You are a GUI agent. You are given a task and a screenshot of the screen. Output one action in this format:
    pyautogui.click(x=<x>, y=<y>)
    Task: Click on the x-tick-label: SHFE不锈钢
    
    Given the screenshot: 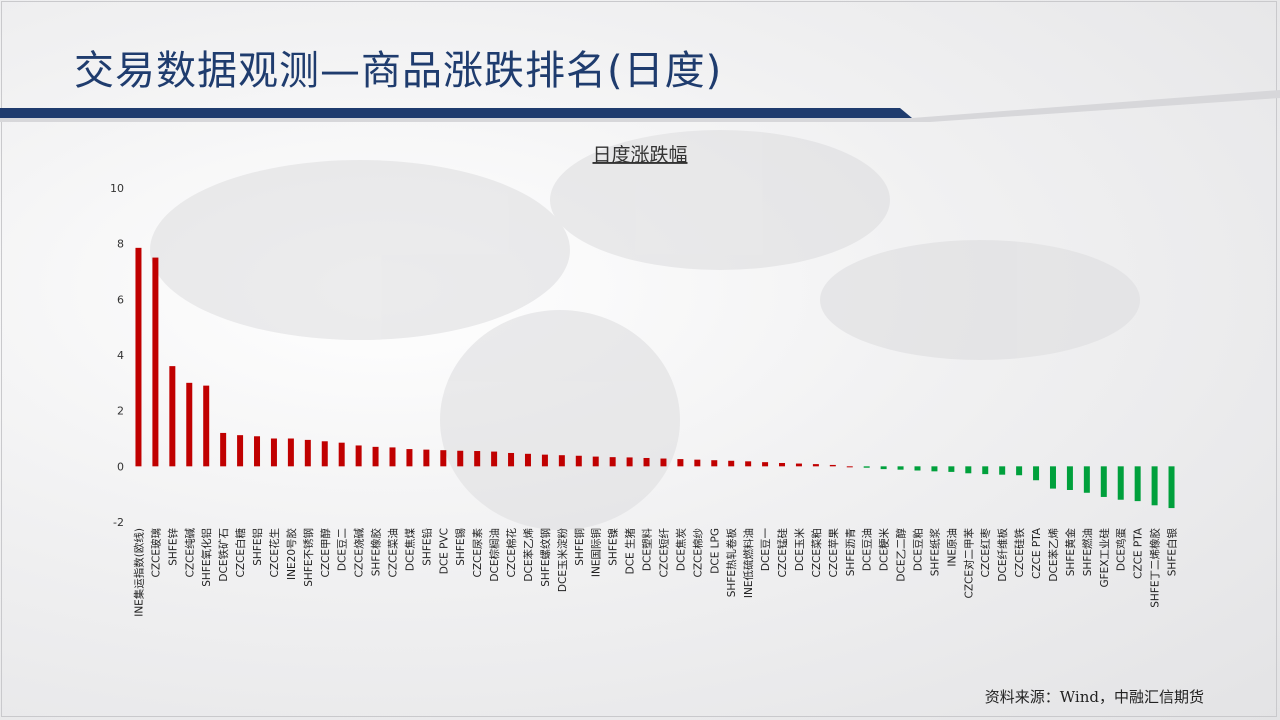 What is the action you would take?
    pyautogui.click(x=308, y=557)
    